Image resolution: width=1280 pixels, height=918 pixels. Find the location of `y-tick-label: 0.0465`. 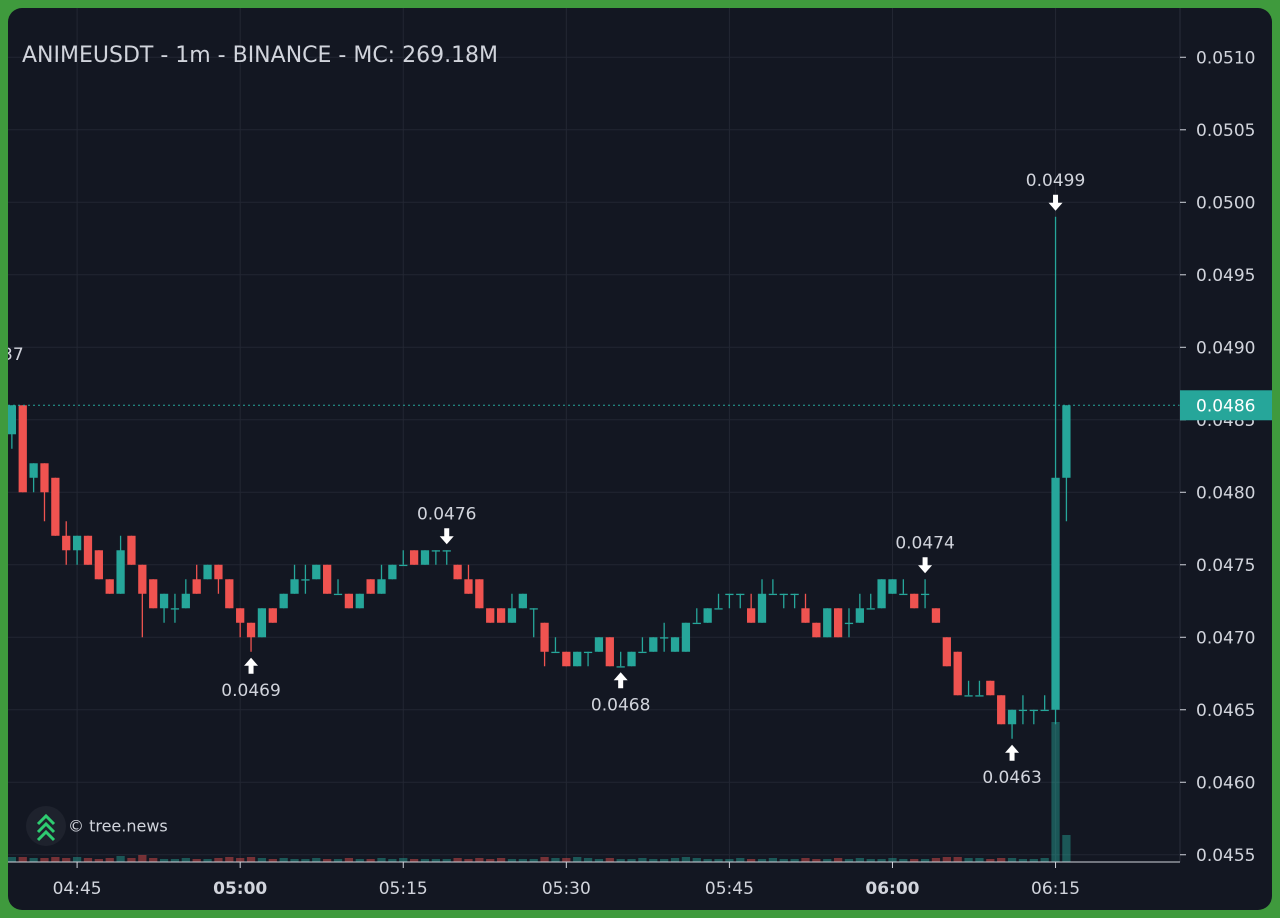

y-tick-label: 0.0465 is located at coordinates (1225, 711).